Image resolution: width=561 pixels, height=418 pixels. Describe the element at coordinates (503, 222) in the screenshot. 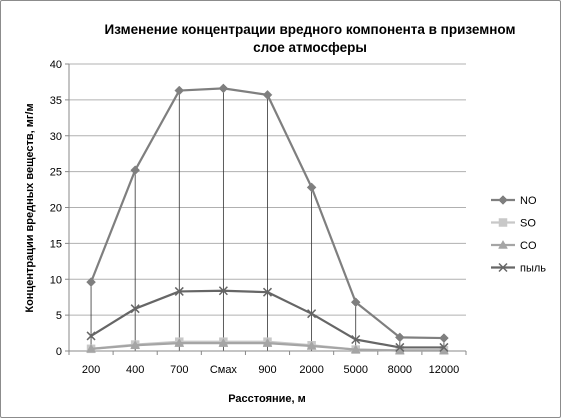

I see `point-marker-square` at that location.